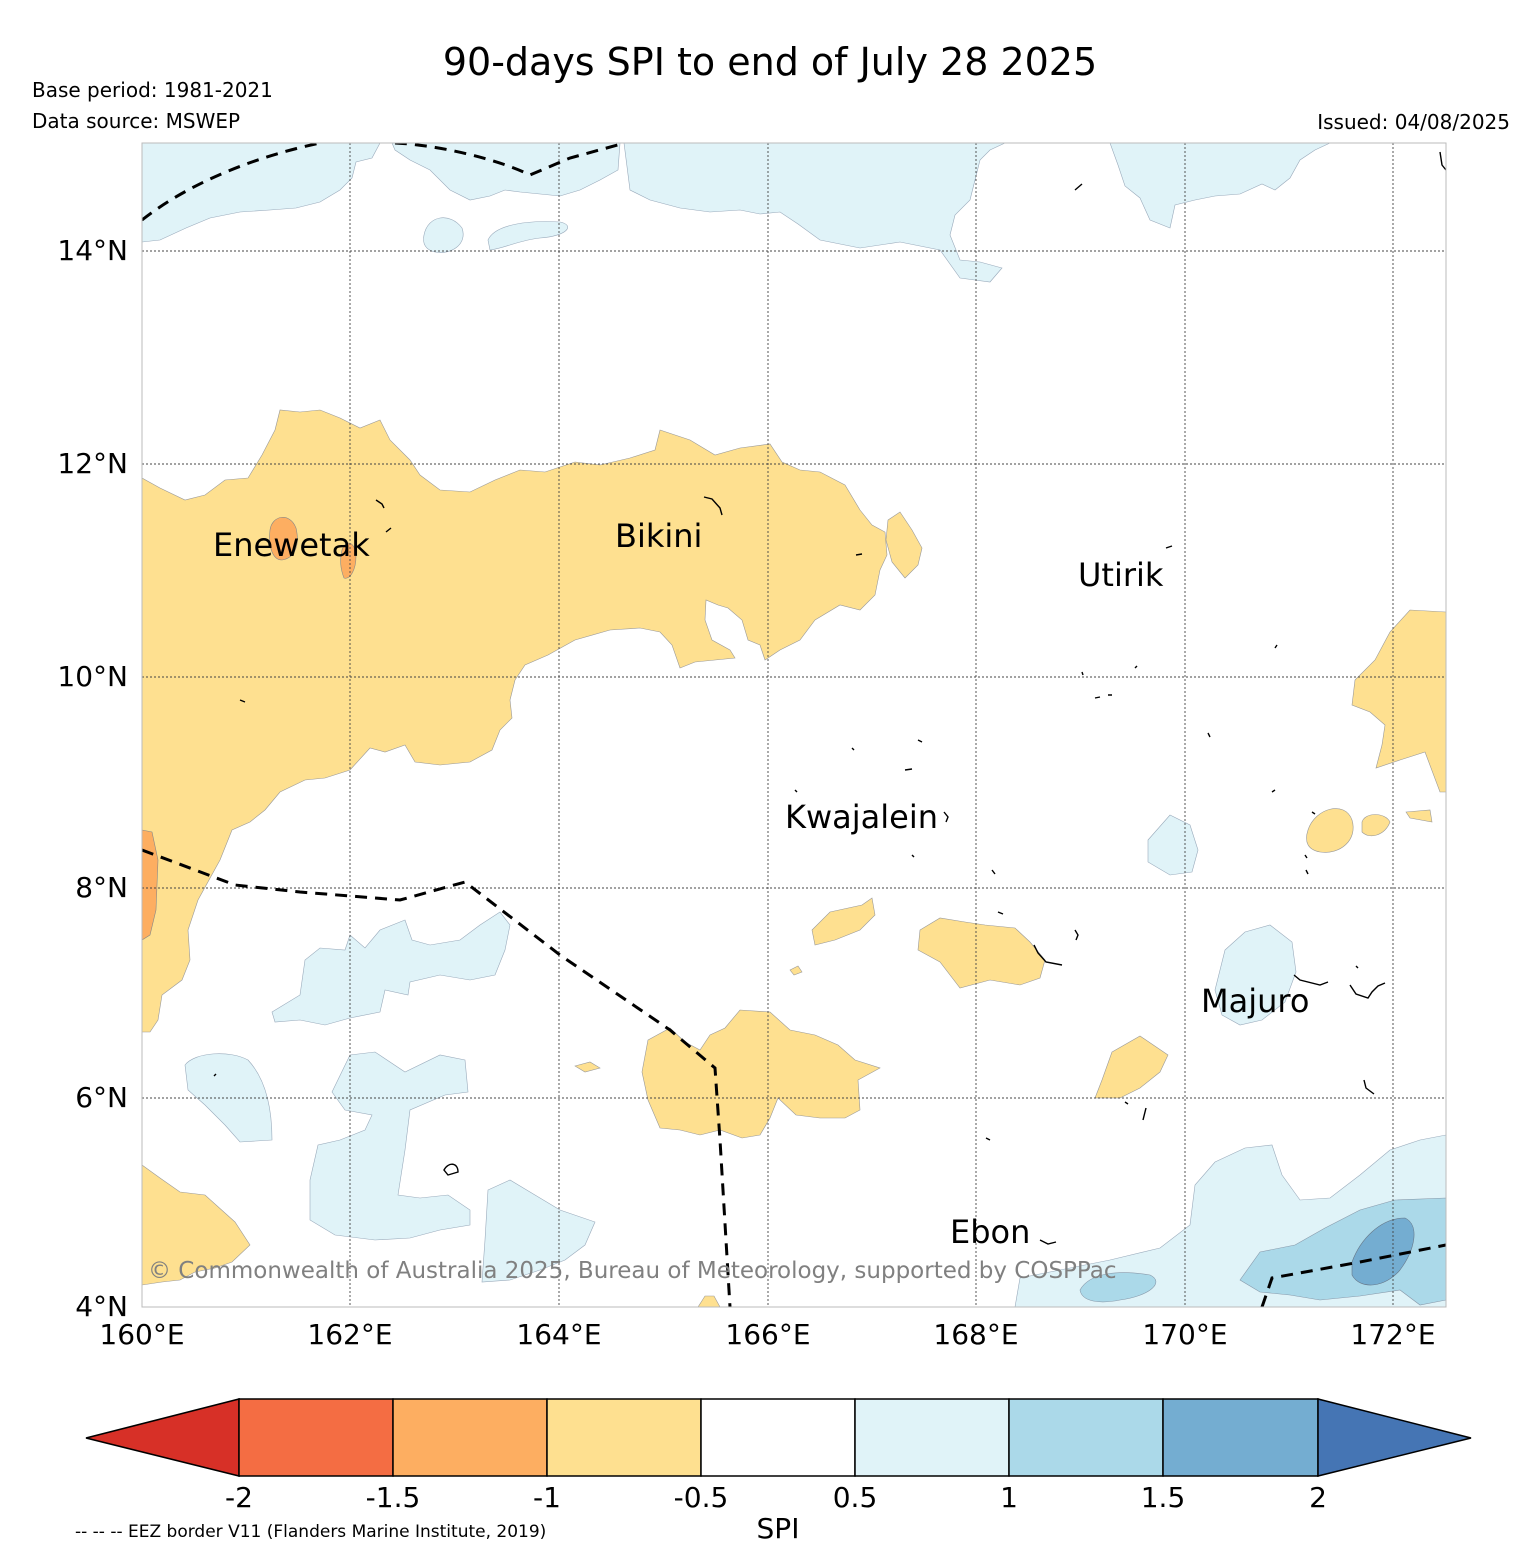 The height and width of the screenshot is (1563, 1540). Describe the element at coordinates (1398, 701) in the screenshot. I see `dry-patch-east-edge` at that location.